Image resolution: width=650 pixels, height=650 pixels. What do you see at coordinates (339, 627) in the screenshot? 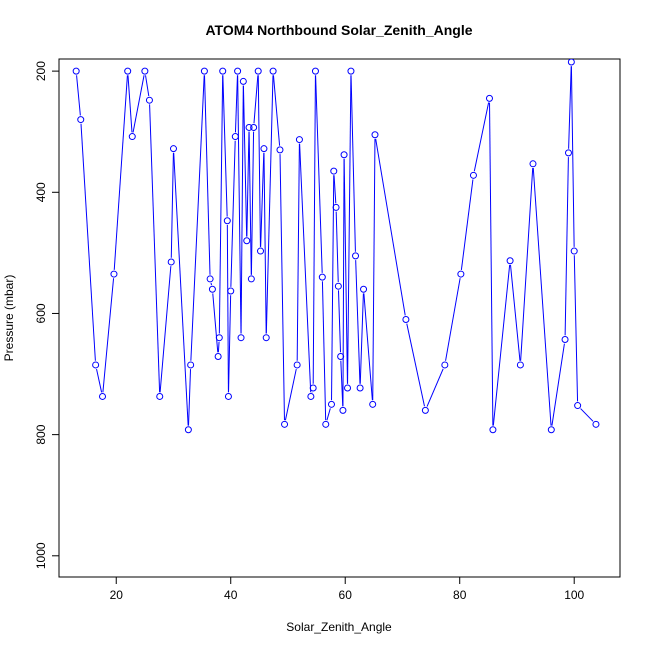
I see `x-axis-label: Solar_Zenith_Angle` at bounding box center [339, 627].